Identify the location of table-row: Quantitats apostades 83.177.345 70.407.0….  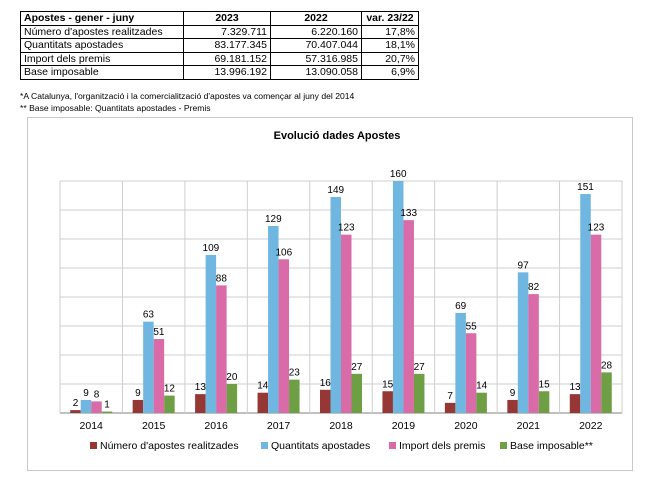
(219, 45).